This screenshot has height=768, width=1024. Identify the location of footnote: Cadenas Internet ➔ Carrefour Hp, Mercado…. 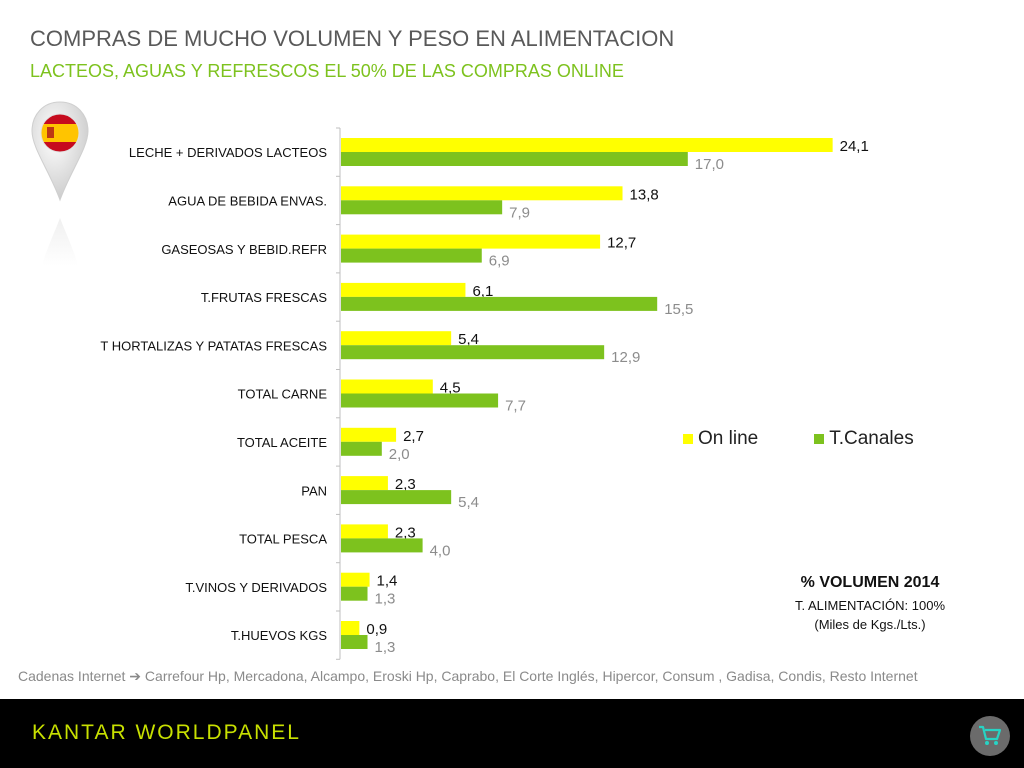
(468, 676).